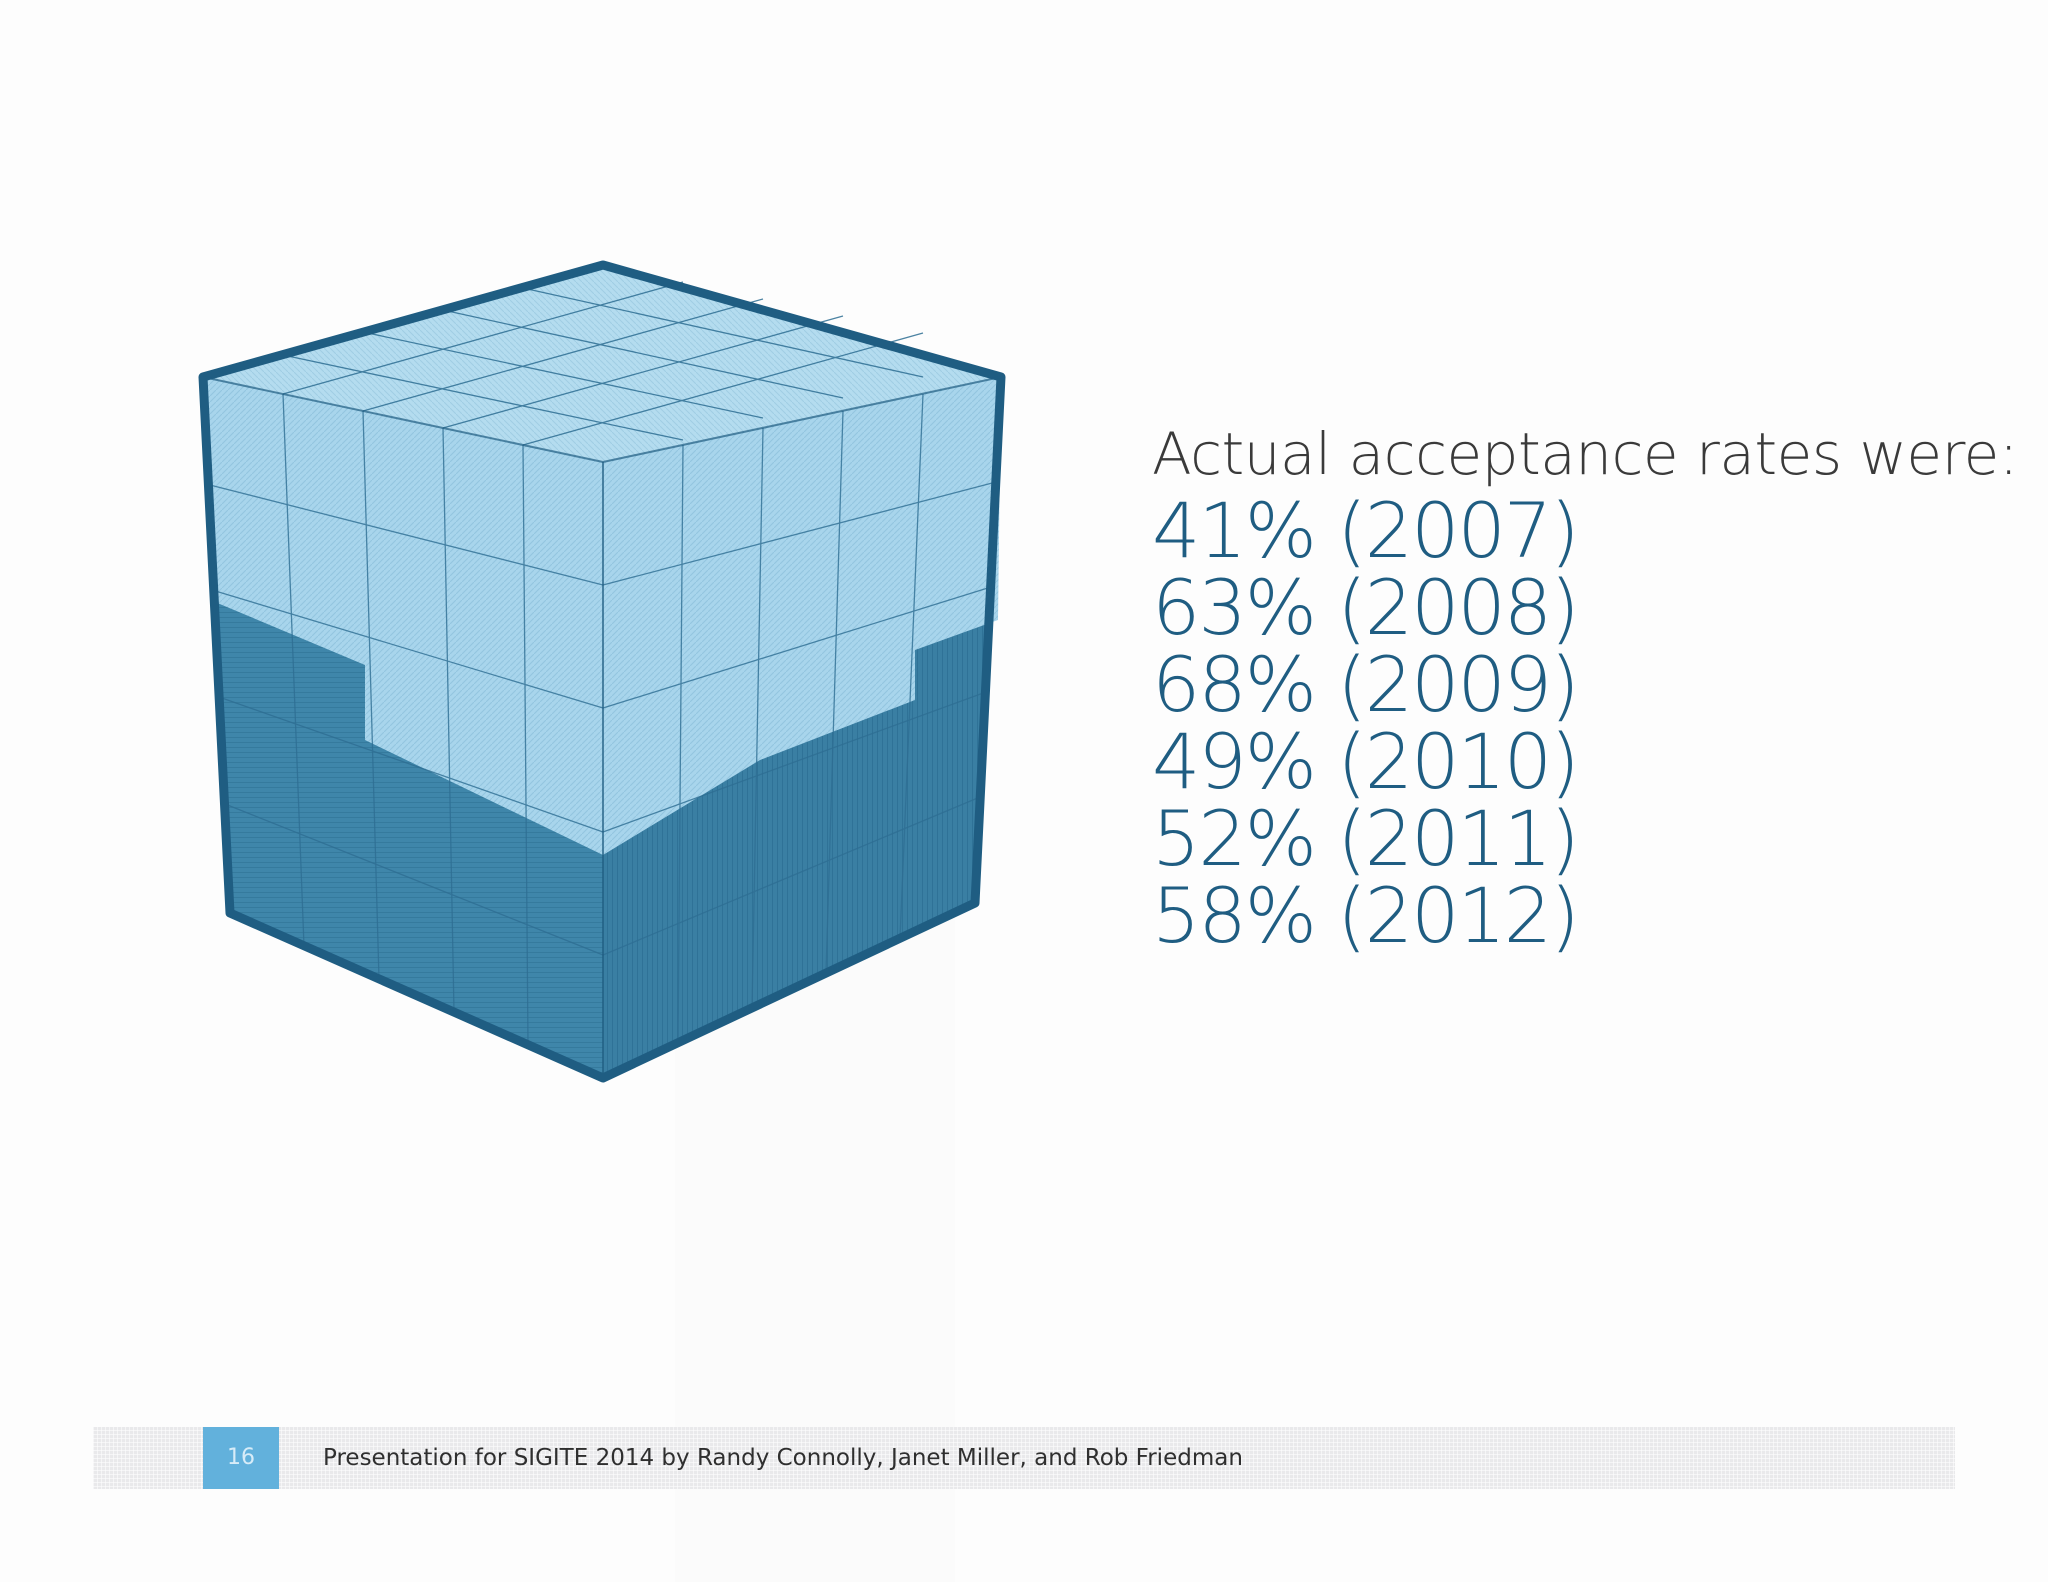 This screenshot has height=1582, width=2048. What do you see at coordinates (241, 1458) in the screenshot?
I see `page-number-badge: 16` at bounding box center [241, 1458].